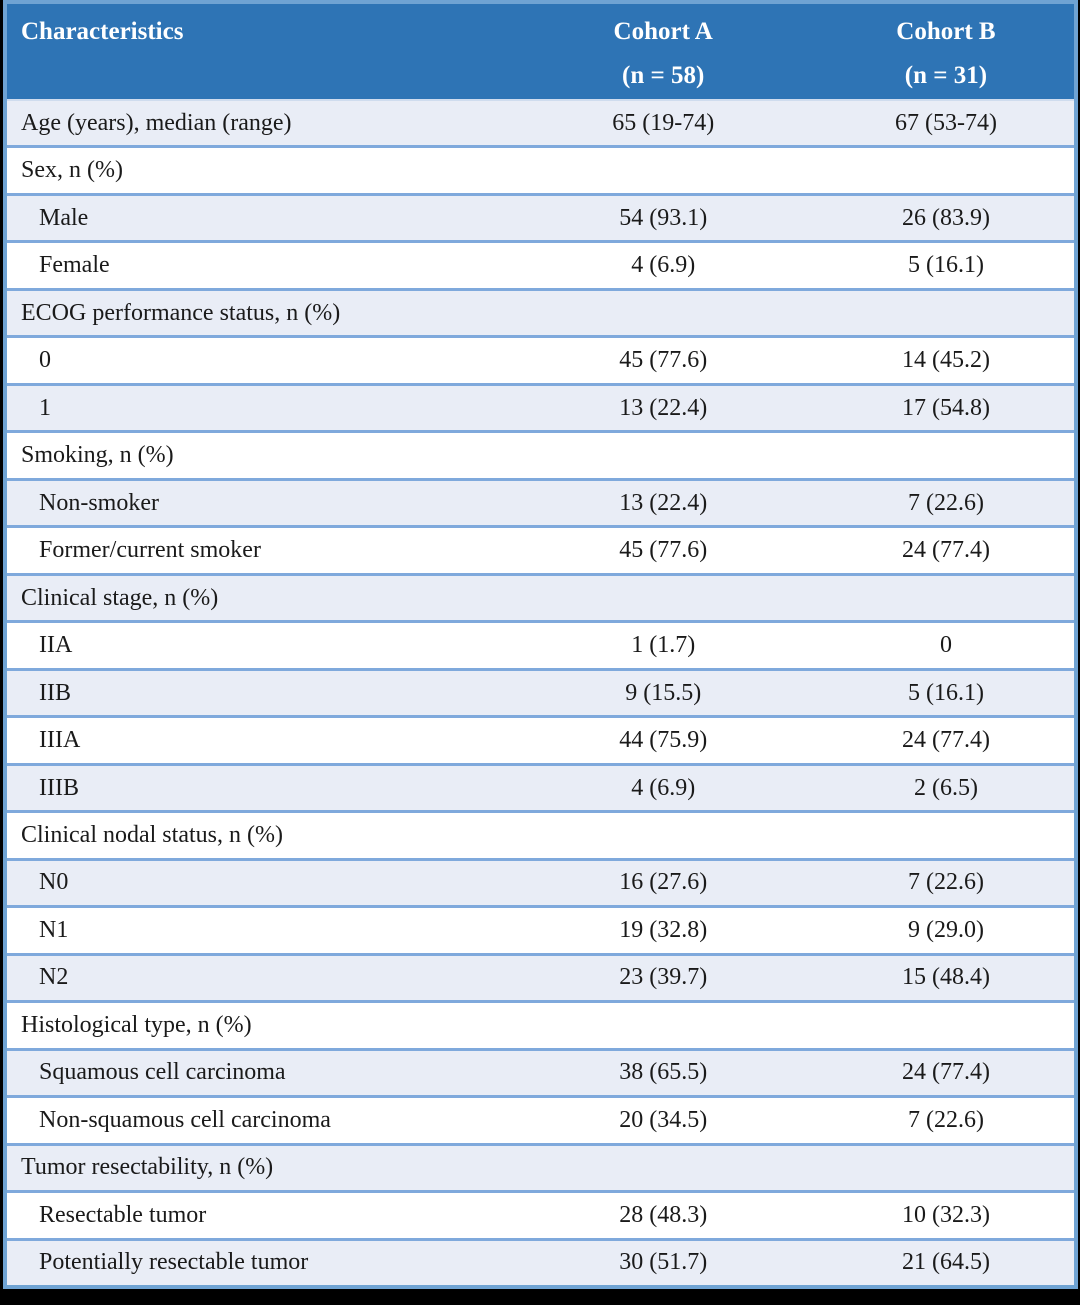 The width and height of the screenshot is (1080, 1305). Describe the element at coordinates (663, 75) in the screenshot. I see `header-cohort-a-n: (n = 58)` at that location.